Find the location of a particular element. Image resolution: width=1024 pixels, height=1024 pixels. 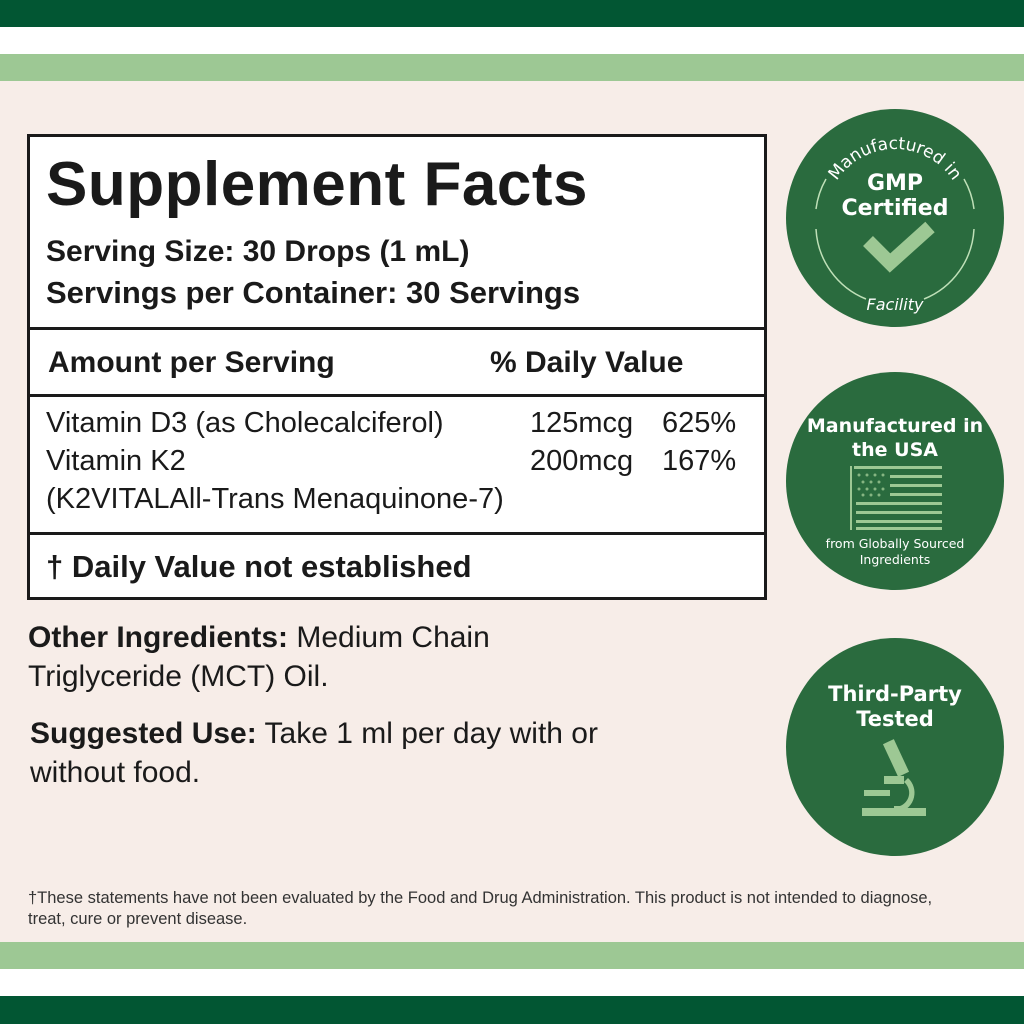

badge-title: GMP Certified is located at coordinates (895, 196).